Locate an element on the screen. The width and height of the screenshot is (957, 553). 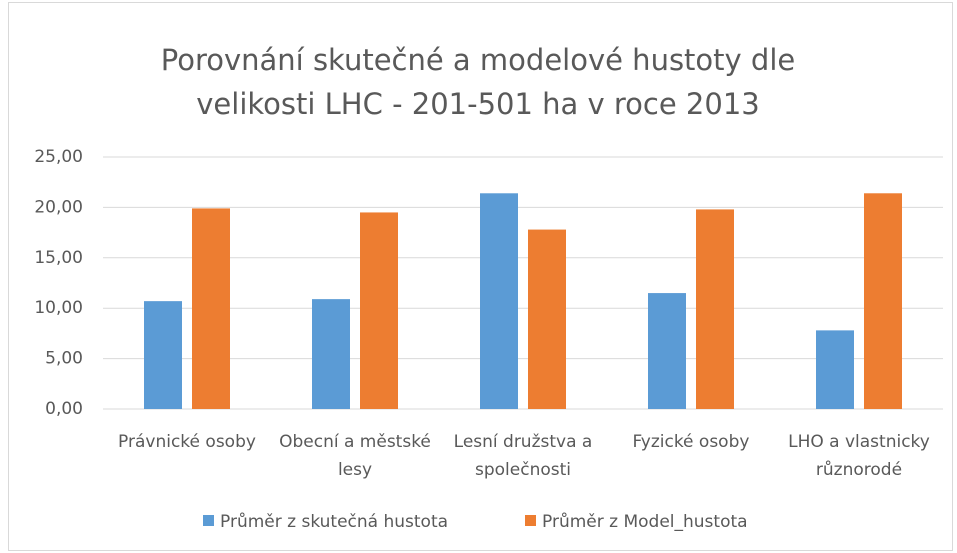
y-tick-label: 0,00 is located at coordinates (64, 409).